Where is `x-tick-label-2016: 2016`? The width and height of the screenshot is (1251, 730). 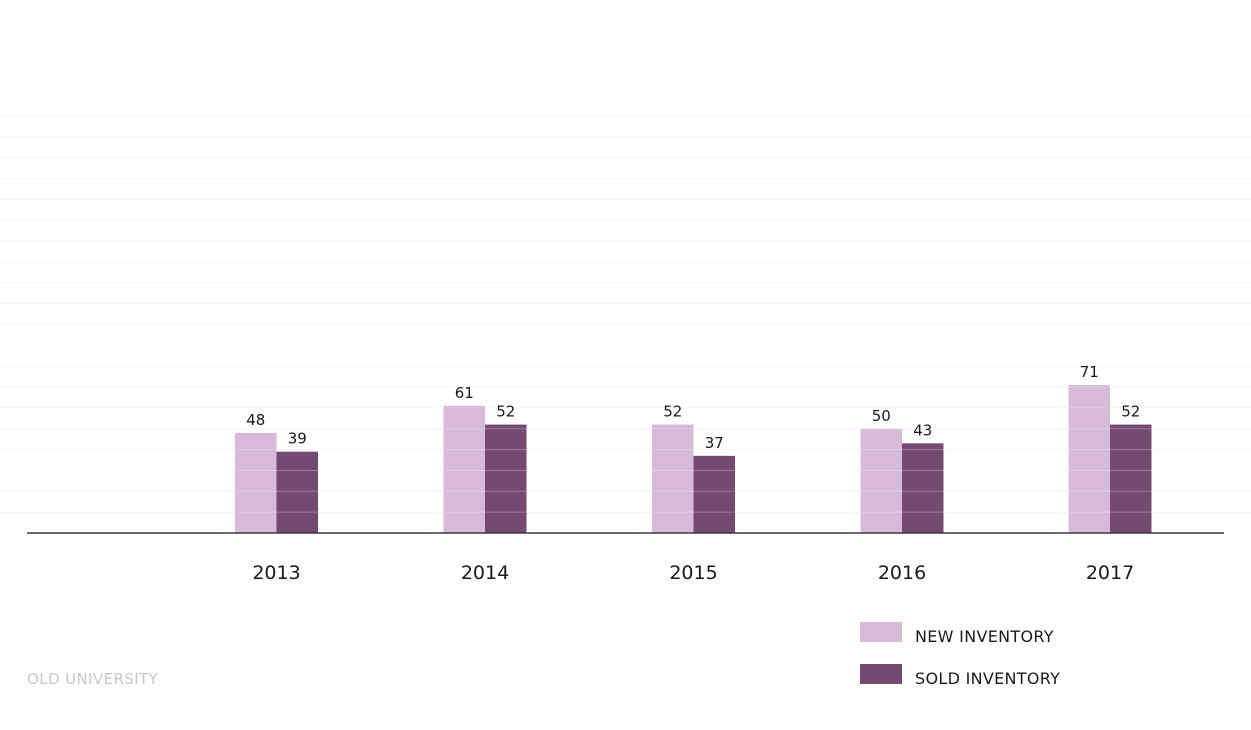 x-tick-label-2016: 2016 is located at coordinates (902, 573).